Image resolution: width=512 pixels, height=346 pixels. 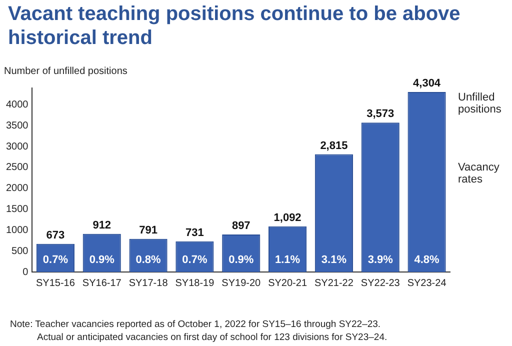 I want to click on annotation: 3.9%, so click(x=381, y=260).